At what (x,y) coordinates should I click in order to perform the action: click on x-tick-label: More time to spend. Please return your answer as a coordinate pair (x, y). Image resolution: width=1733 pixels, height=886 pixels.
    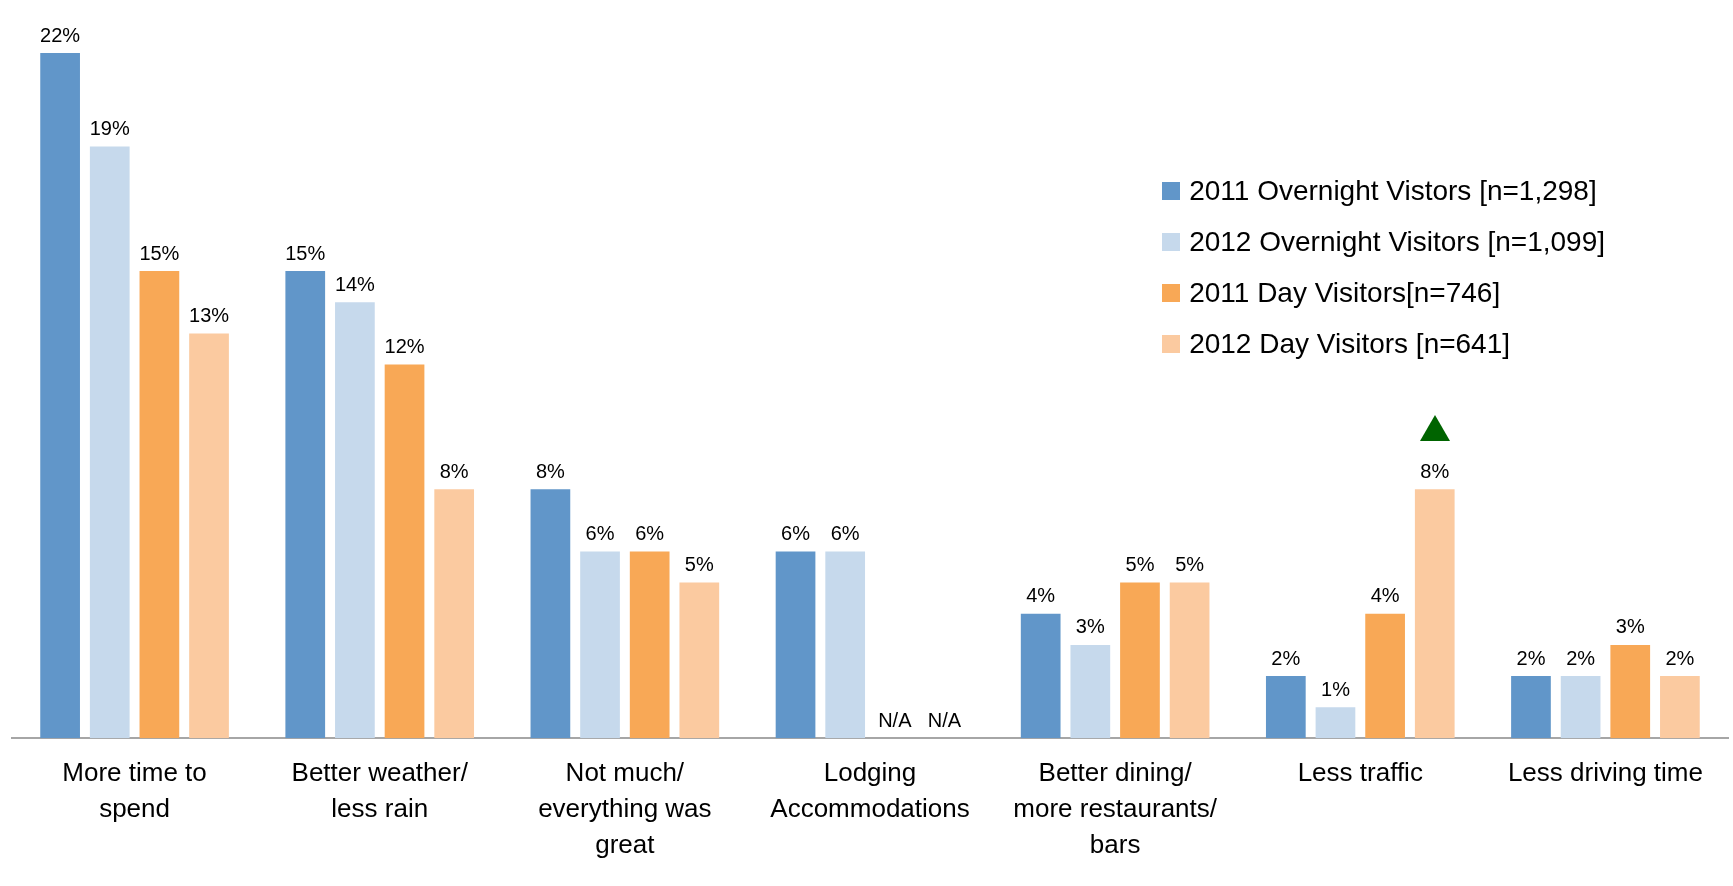
    Looking at the image, I should click on (134, 790).